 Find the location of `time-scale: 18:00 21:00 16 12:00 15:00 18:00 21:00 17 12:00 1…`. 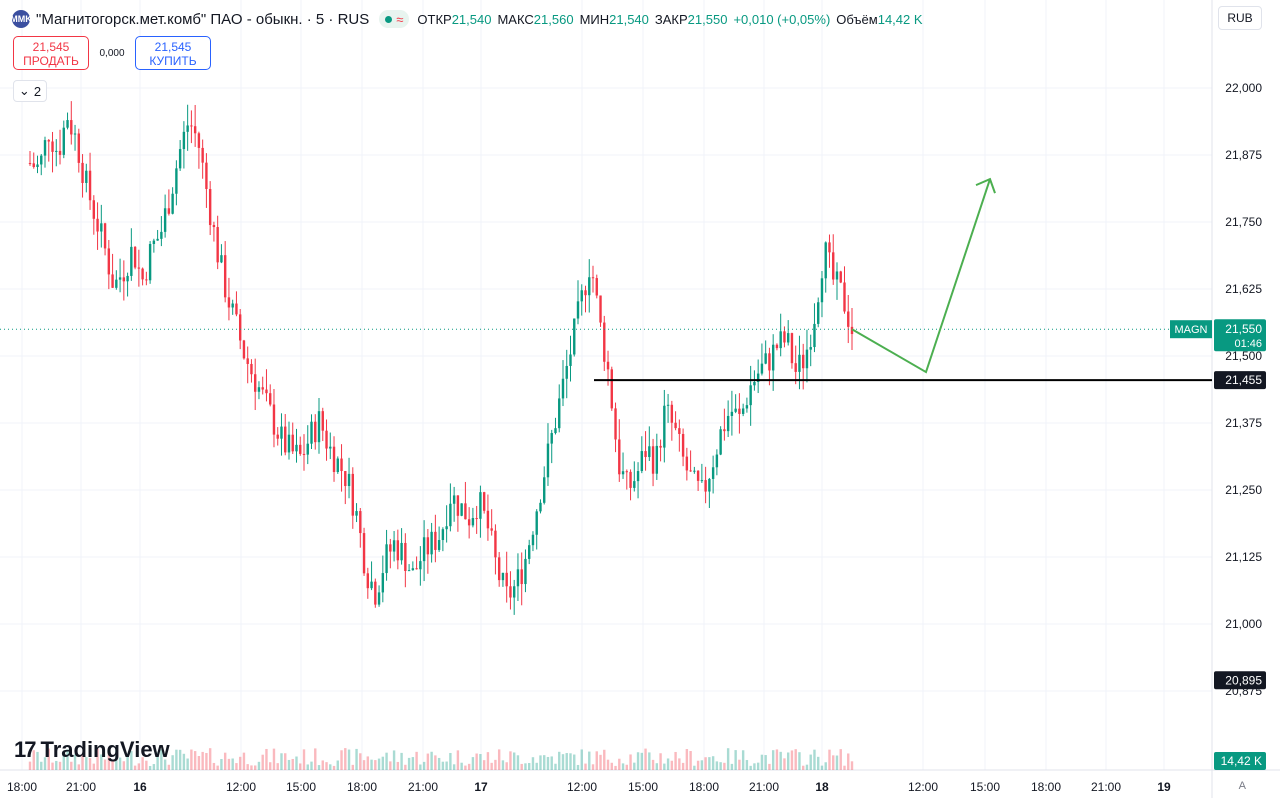

time-scale: 18:00 21:00 16 12:00 15:00 18:00 21:00 17 12:00 1… is located at coordinates (589, 787).